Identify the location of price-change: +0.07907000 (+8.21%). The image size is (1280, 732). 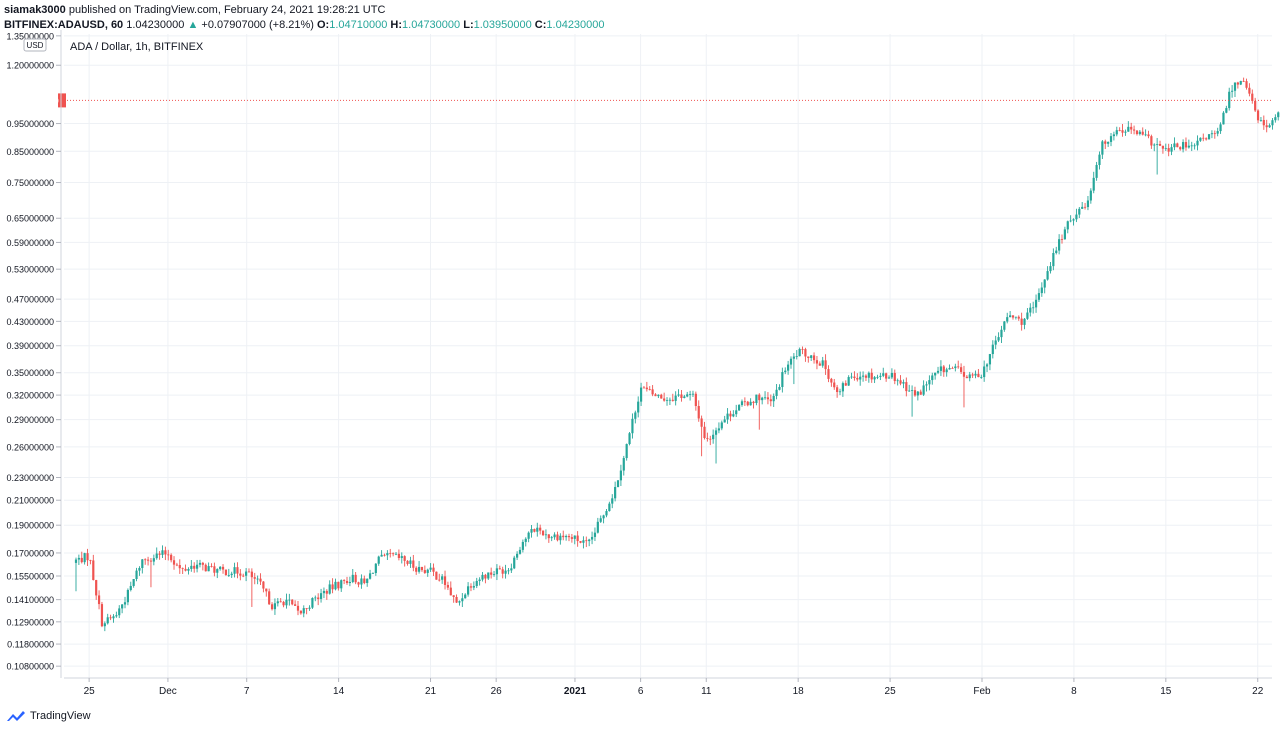
(257, 25).